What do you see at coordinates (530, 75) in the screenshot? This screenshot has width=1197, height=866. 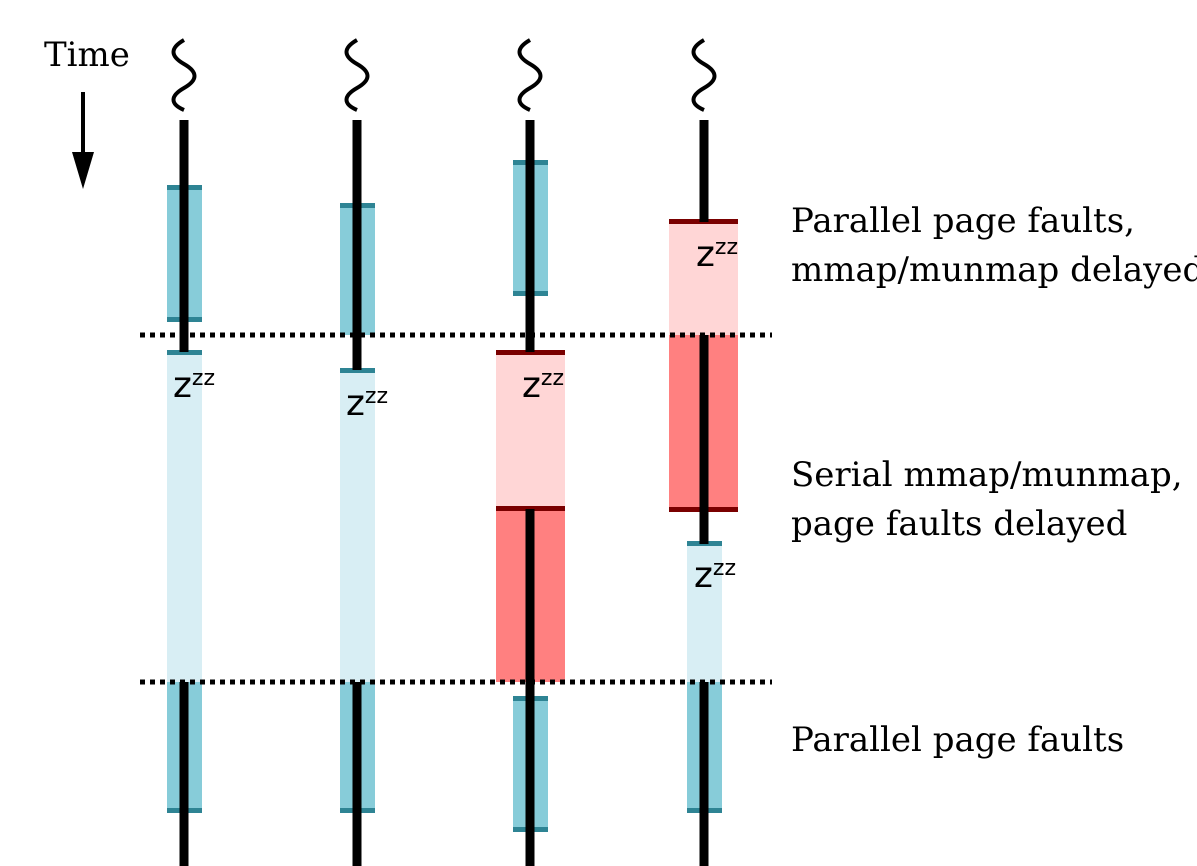 I see `thread-3-squiggle-icon` at bounding box center [530, 75].